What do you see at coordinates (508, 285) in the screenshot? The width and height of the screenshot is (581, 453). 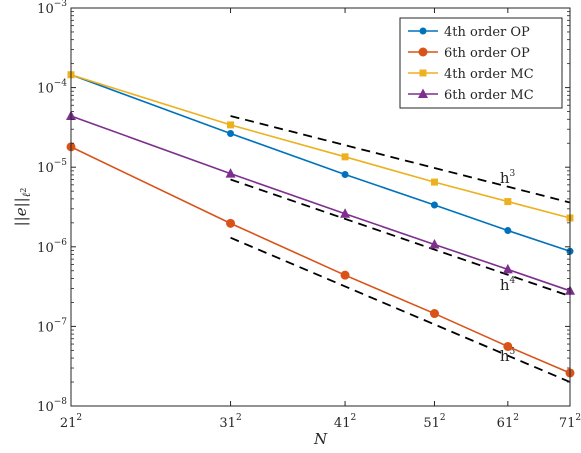 I see `reference-label-h4: h4` at bounding box center [508, 285].